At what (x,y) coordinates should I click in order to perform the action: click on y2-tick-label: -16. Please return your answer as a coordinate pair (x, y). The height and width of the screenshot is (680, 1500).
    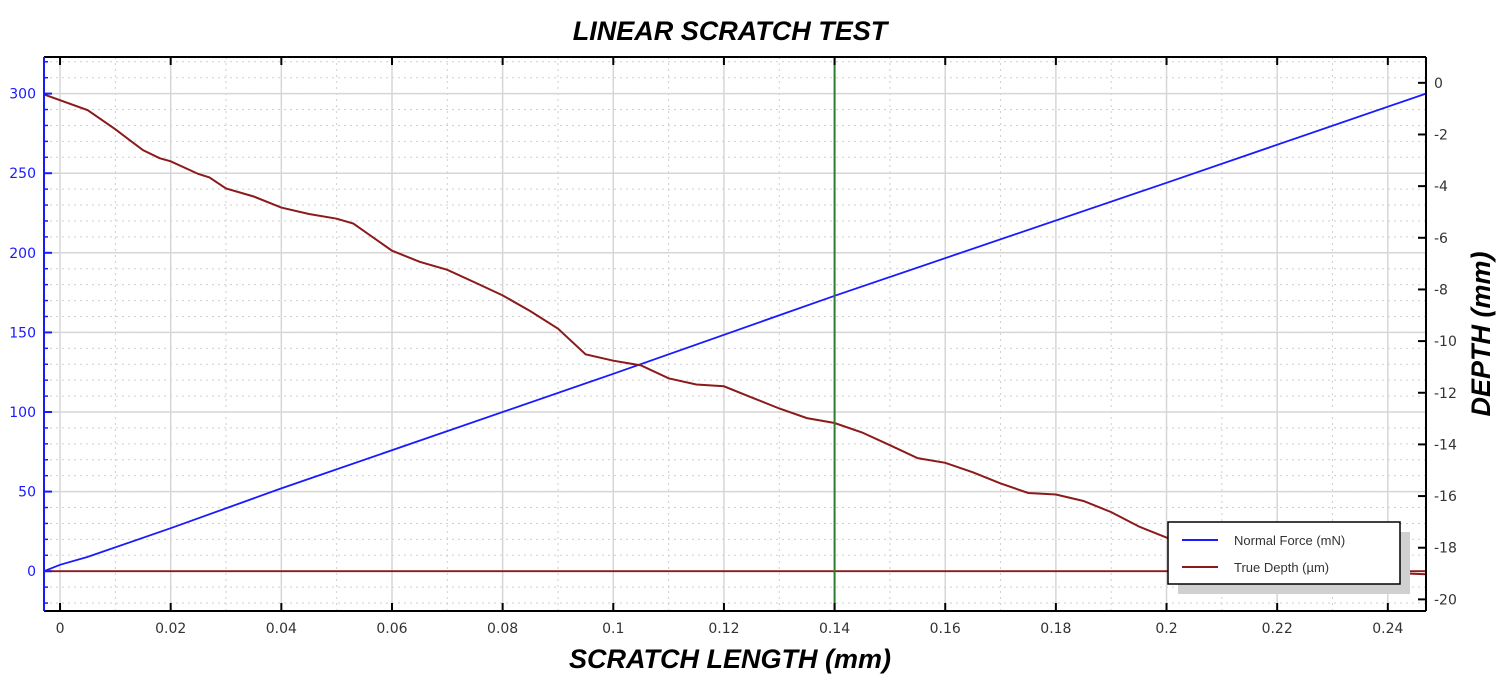
    Looking at the image, I should click on (1445, 497).